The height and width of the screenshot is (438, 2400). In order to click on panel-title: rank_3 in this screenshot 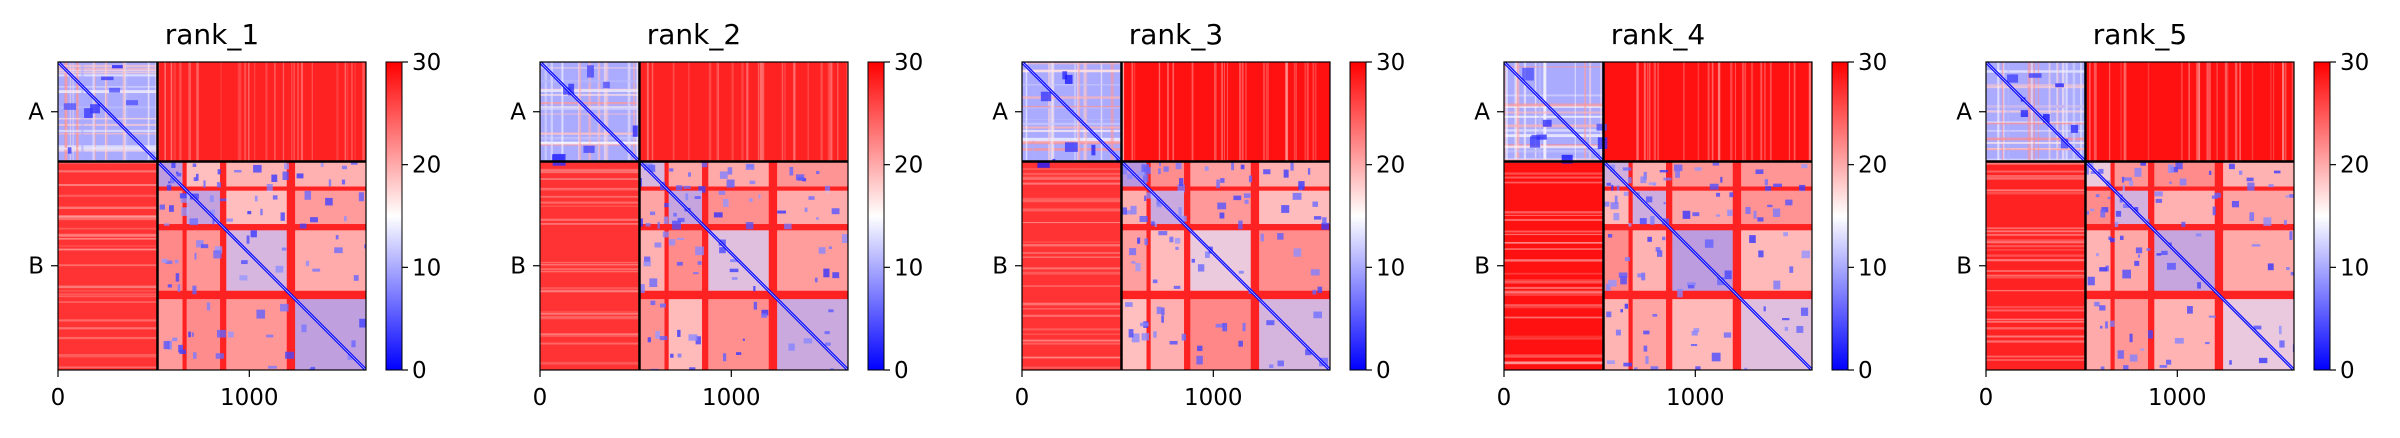, I will do `click(1176, 34)`.